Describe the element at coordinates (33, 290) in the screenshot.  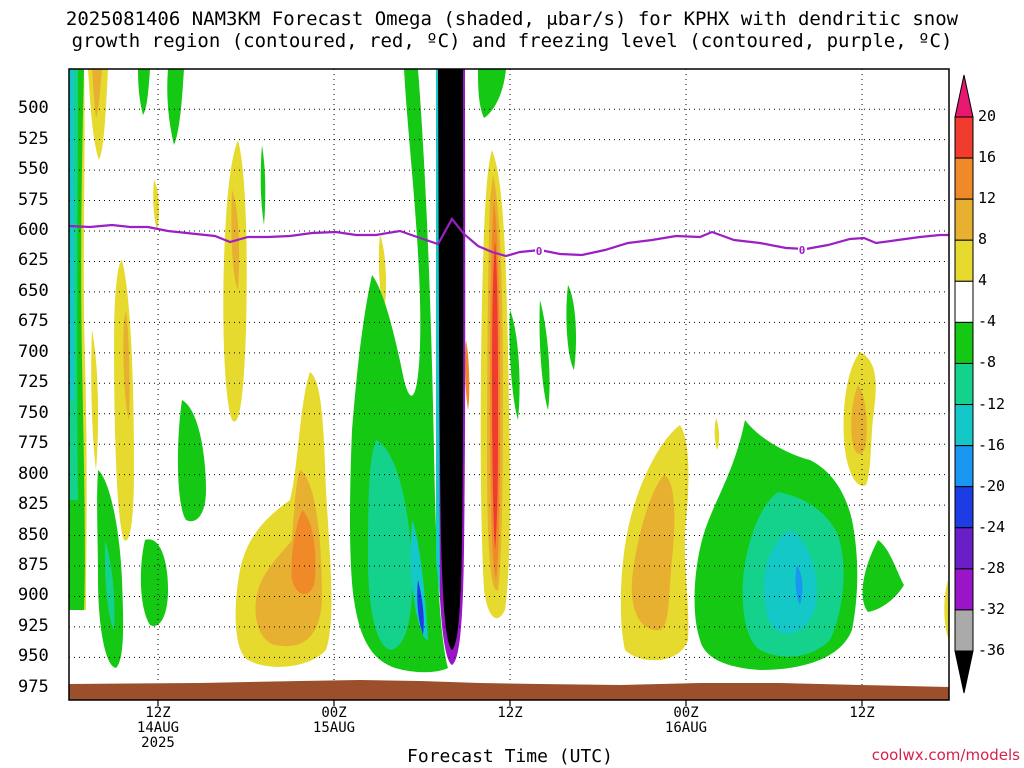
I see `y-tick-label: 650` at that location.